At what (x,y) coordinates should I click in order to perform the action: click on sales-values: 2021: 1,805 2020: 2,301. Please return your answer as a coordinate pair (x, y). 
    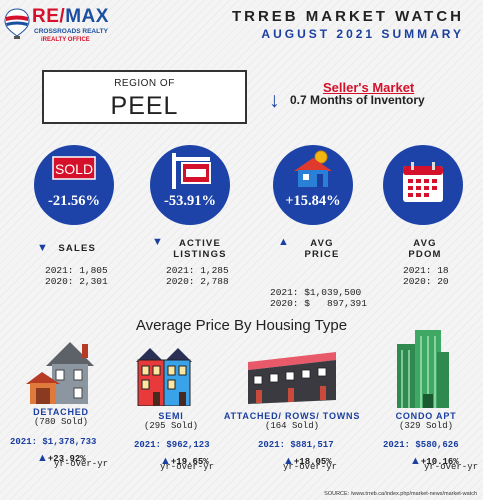
    Looking at the image, I should click on (76, 276).